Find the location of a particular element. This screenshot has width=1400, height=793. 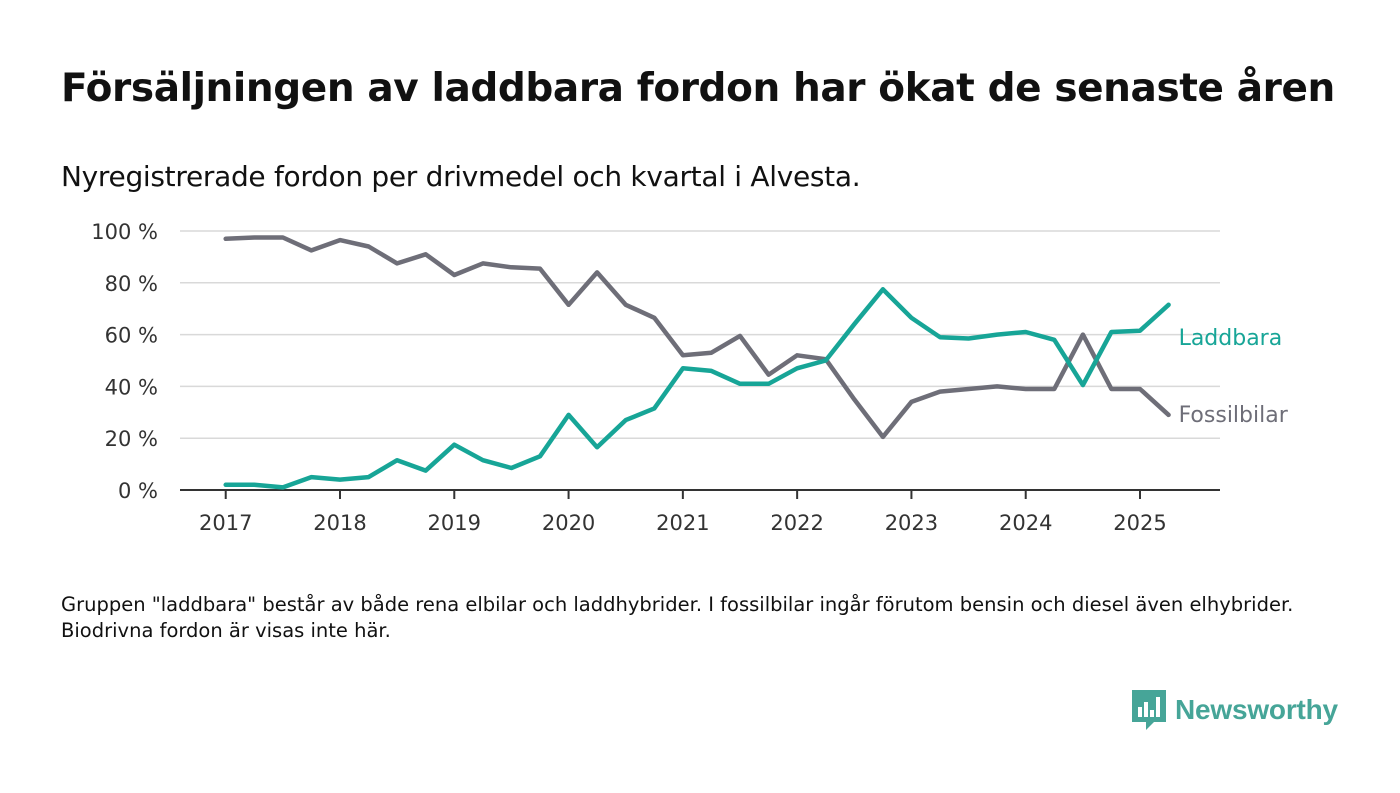

y-axis: 0 % 20 % 40 % 60 % 80 % 100 % is located at coordinates (124, 361).